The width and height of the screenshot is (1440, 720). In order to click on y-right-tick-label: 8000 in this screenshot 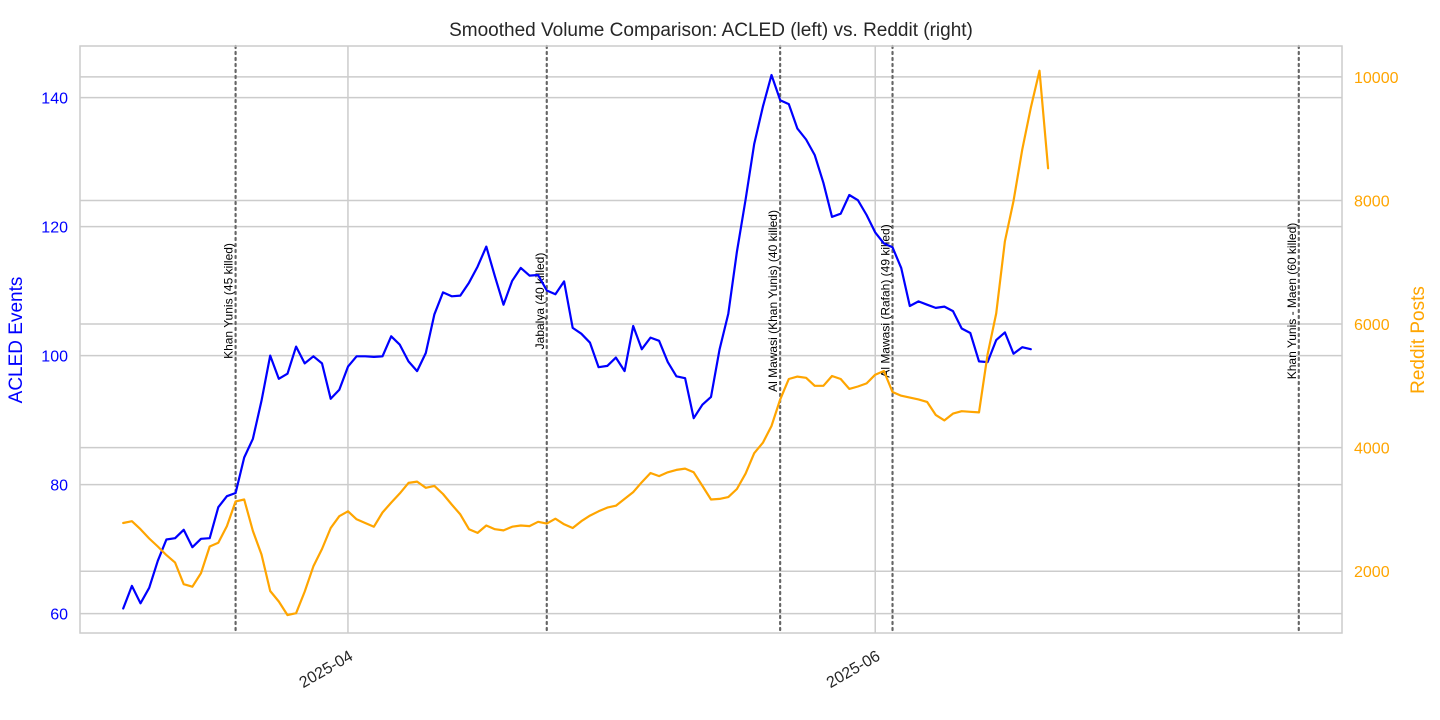, I will do `click(1372, 201)`.